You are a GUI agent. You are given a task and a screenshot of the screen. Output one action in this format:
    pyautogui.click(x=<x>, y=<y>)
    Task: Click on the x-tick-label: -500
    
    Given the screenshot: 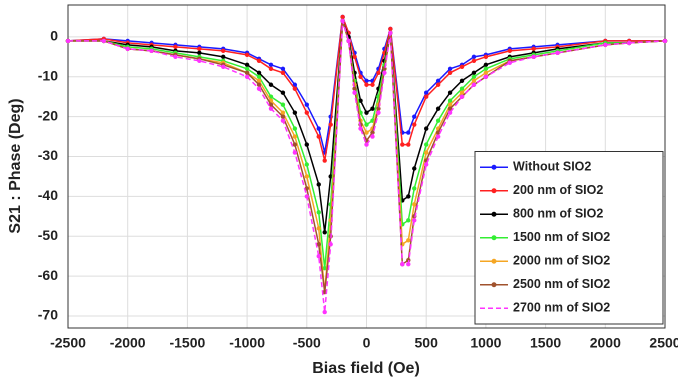 What is the action you would take?
    pyautogui.click(x=307, y=343)
    